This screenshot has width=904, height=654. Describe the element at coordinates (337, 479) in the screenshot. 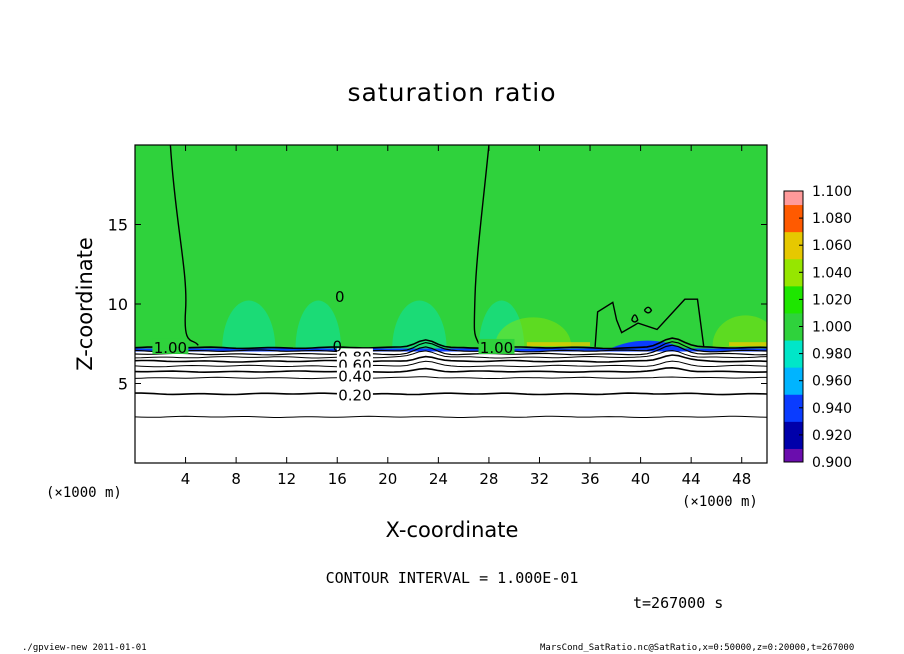

I see `x-tick-label: 16` at that location.